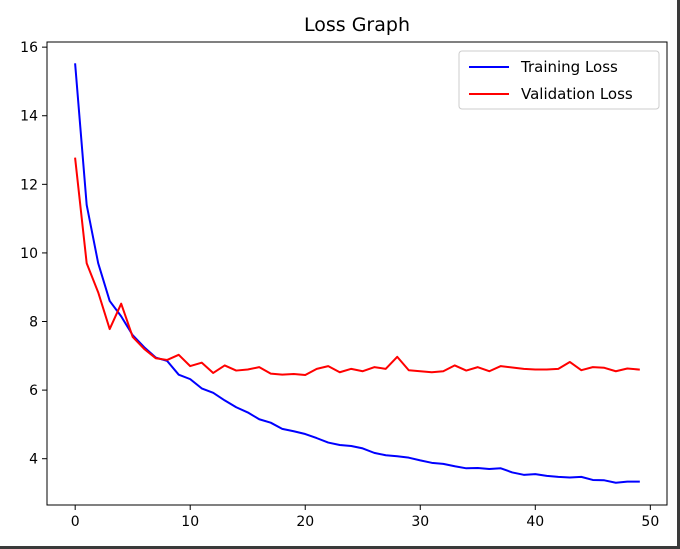 The image size is (680, 549). Describe the element at coordinates (535, 522) in the screenshot. I see `x-tick-label: 40` at that location.